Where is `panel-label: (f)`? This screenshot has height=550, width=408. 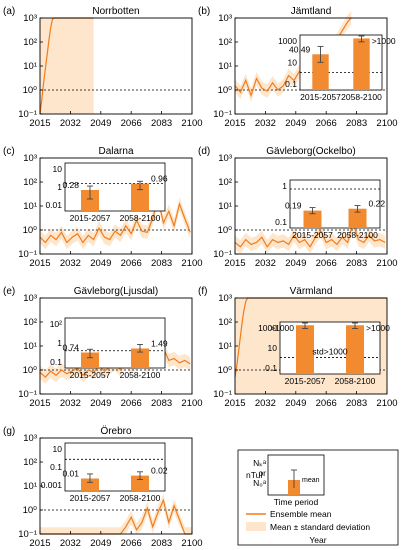 panel-label: (f) is located at coordinates (202, 291).